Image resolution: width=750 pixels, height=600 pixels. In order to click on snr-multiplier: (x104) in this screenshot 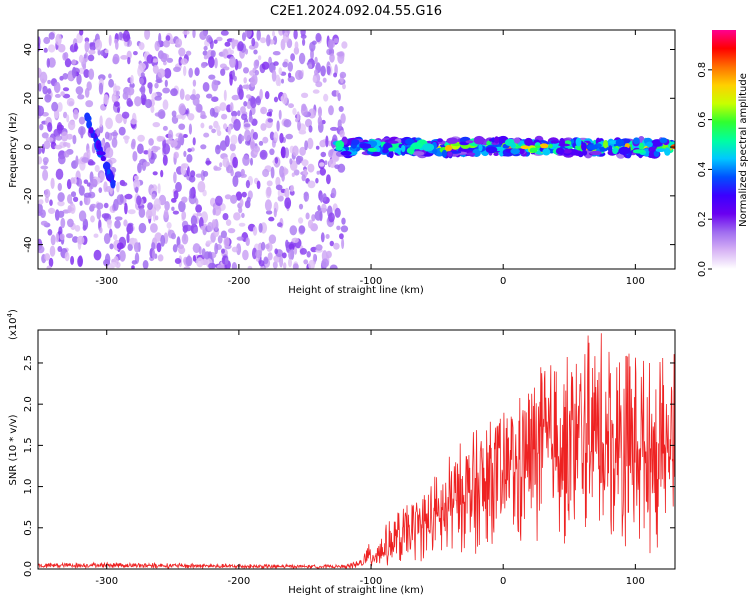, I will do `click(12, 324)`.